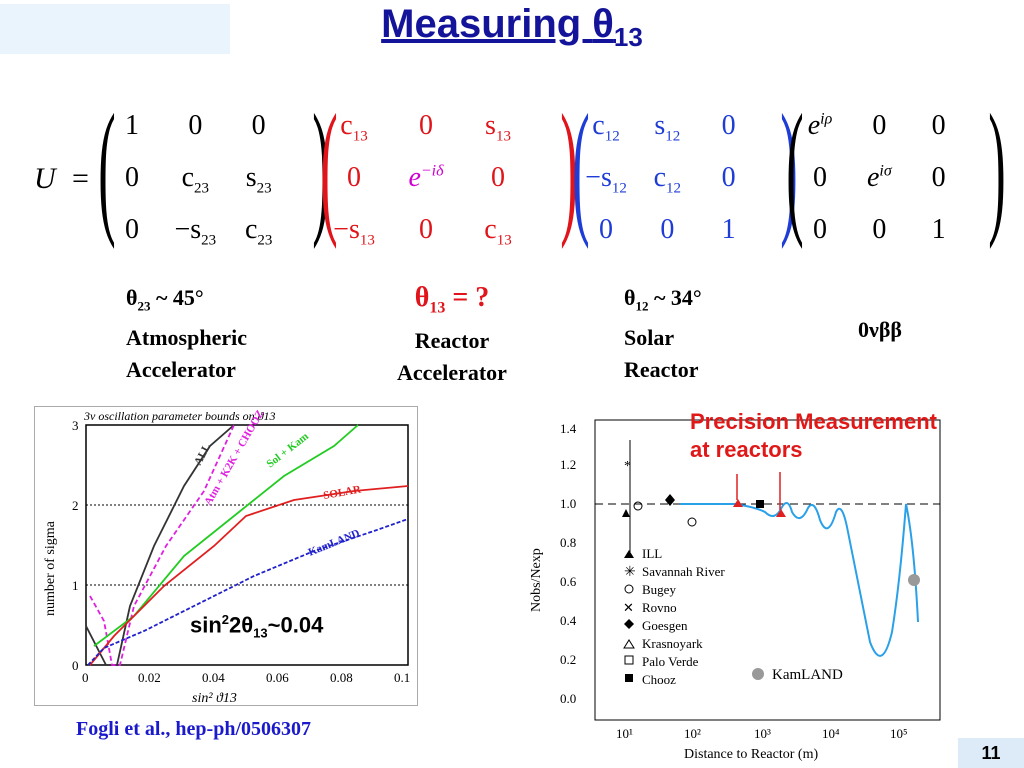  Describe the element at coordinates (248, 592) in the screenshot. I see `curve-kamland` at that location.